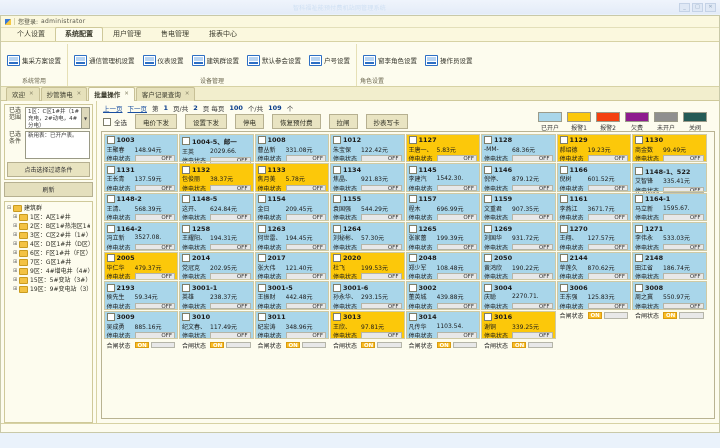  I want to click on ribbon-button-meter-settings: 仪表设置, so click(163, 60).